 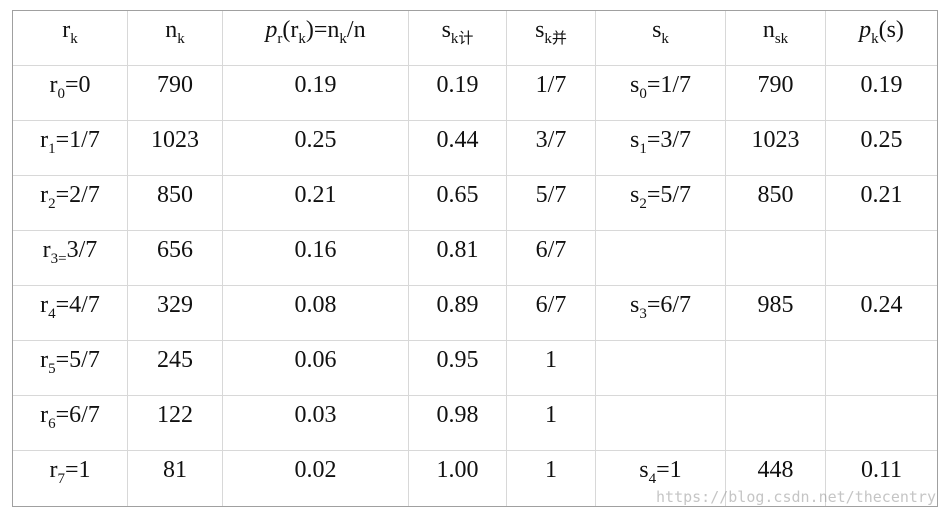 What do you see at coordinates (881, 85) in the screenshot?
I see `cell-text: 0.19` at bounding box center [881, 85].